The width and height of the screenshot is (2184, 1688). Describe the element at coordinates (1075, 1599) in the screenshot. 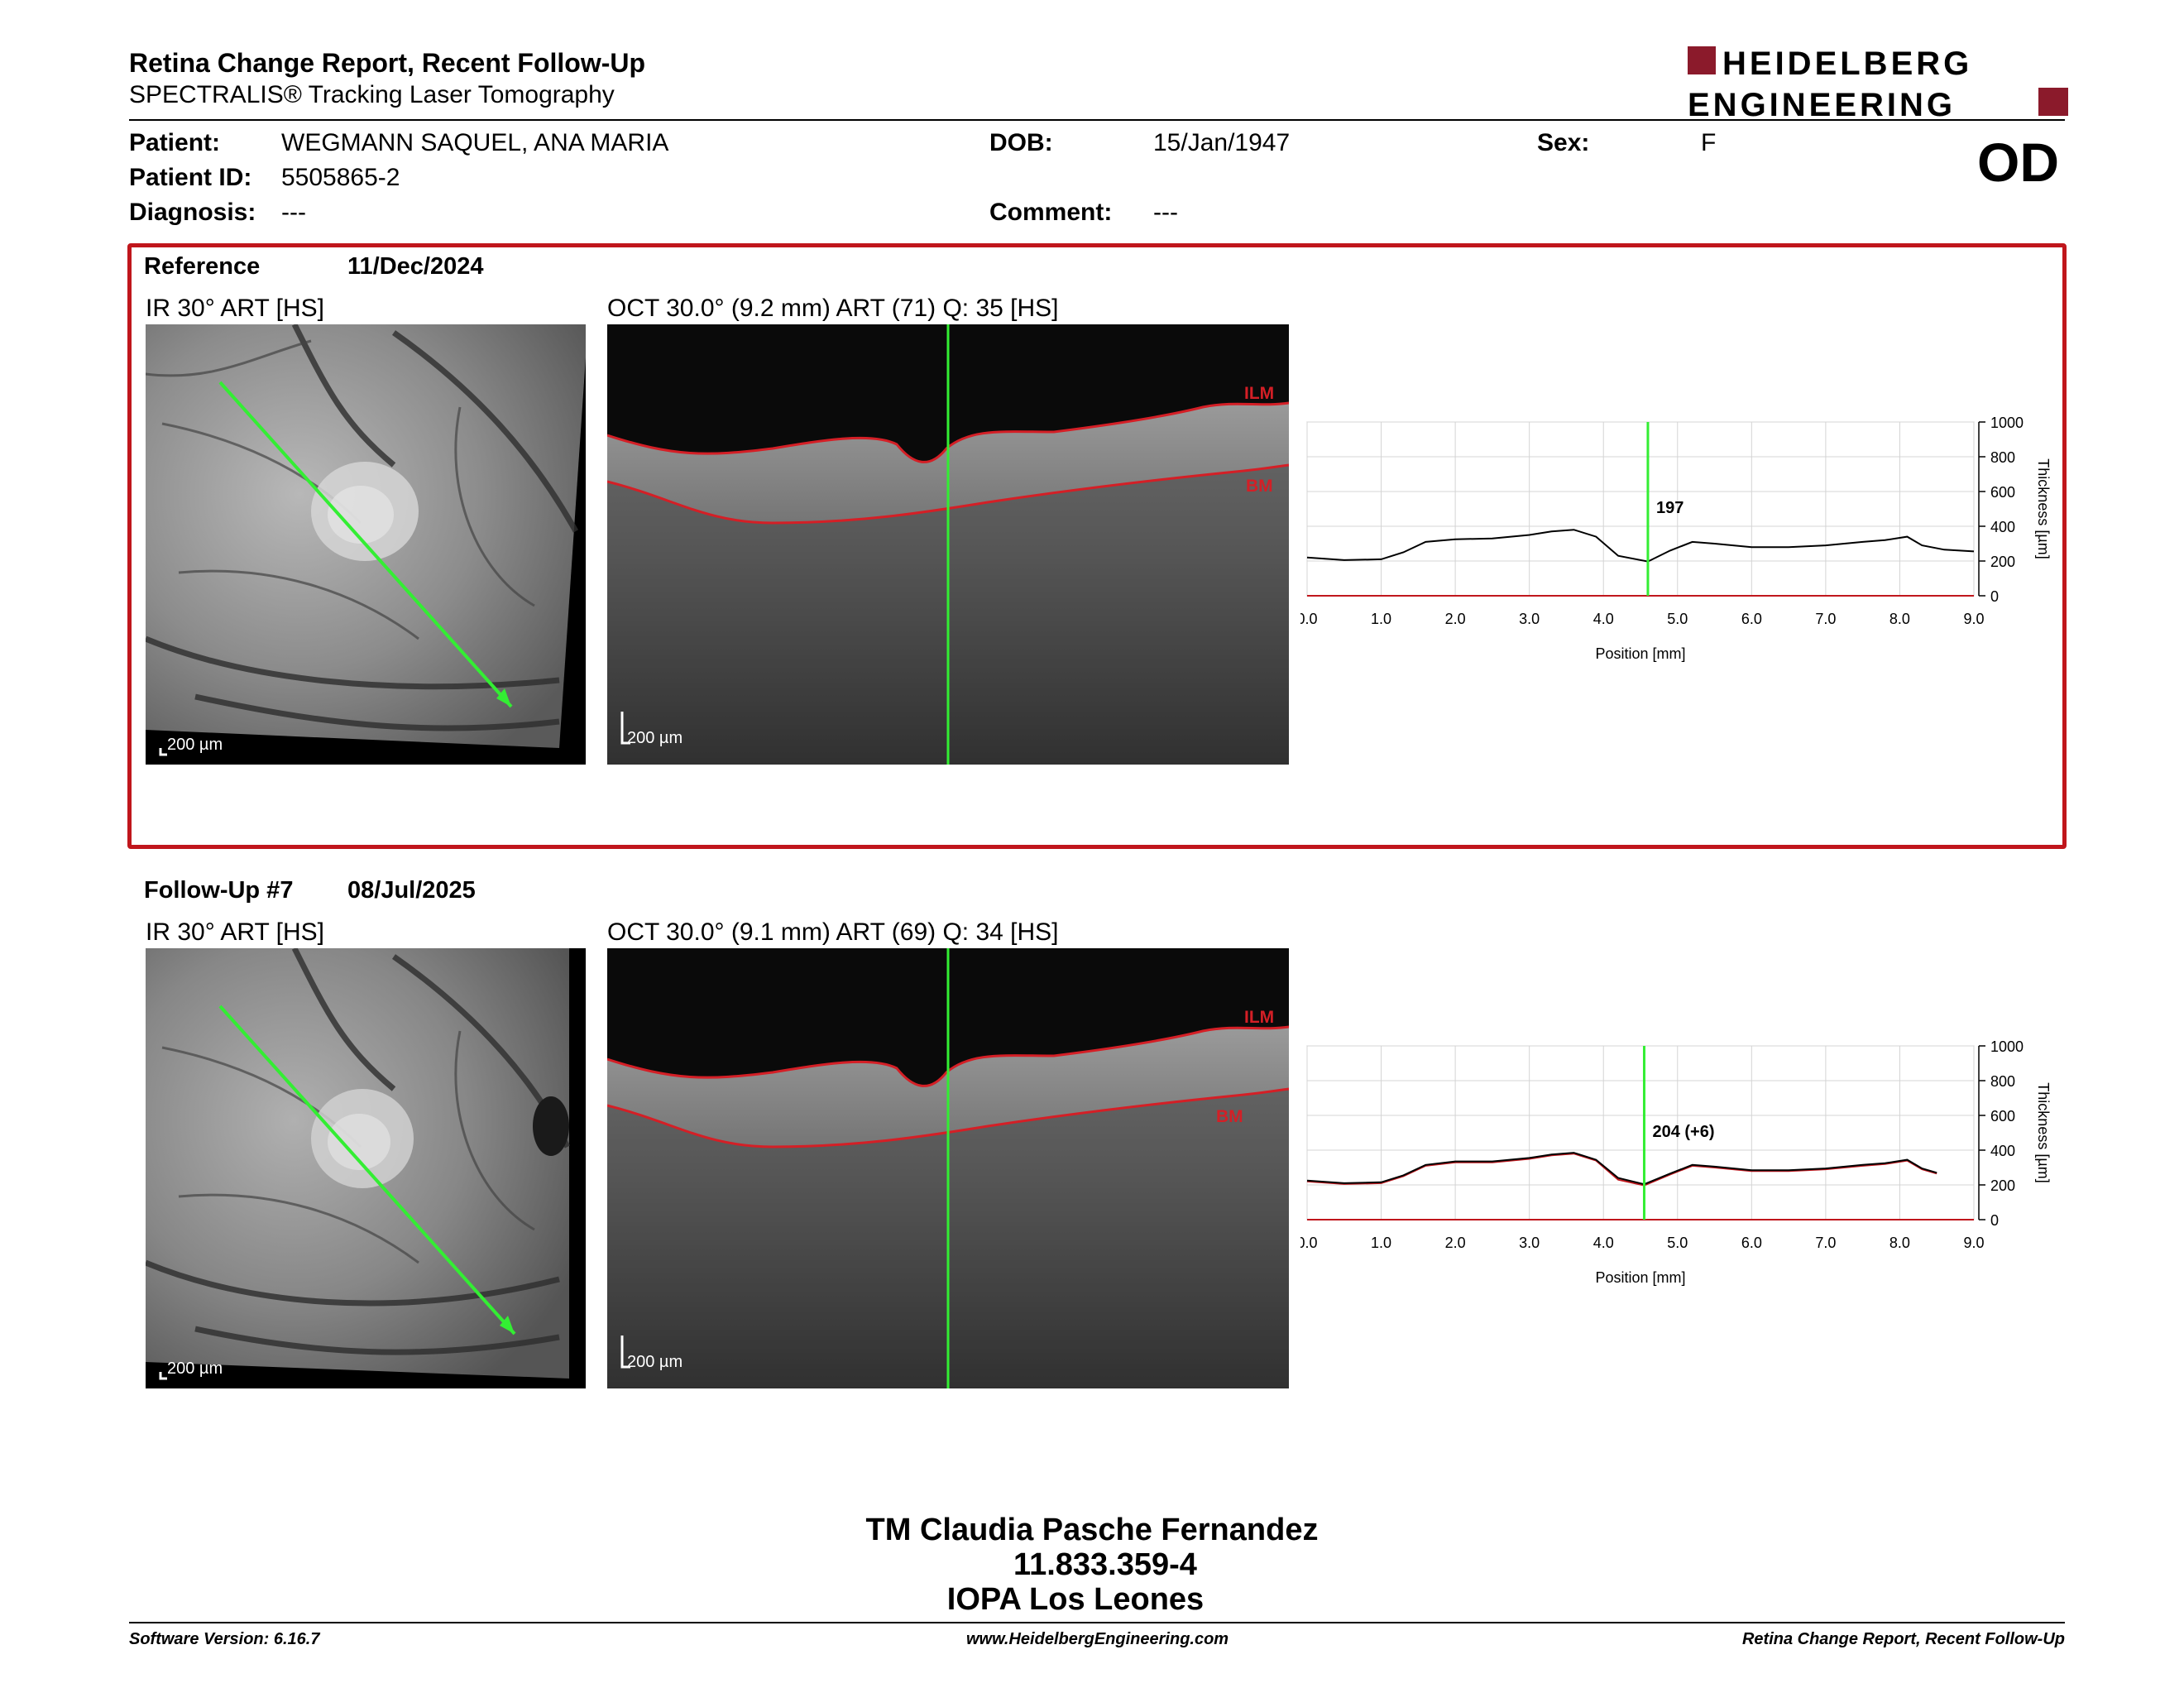

I see `footer-clinic: IOPA Los Leones` at that location.